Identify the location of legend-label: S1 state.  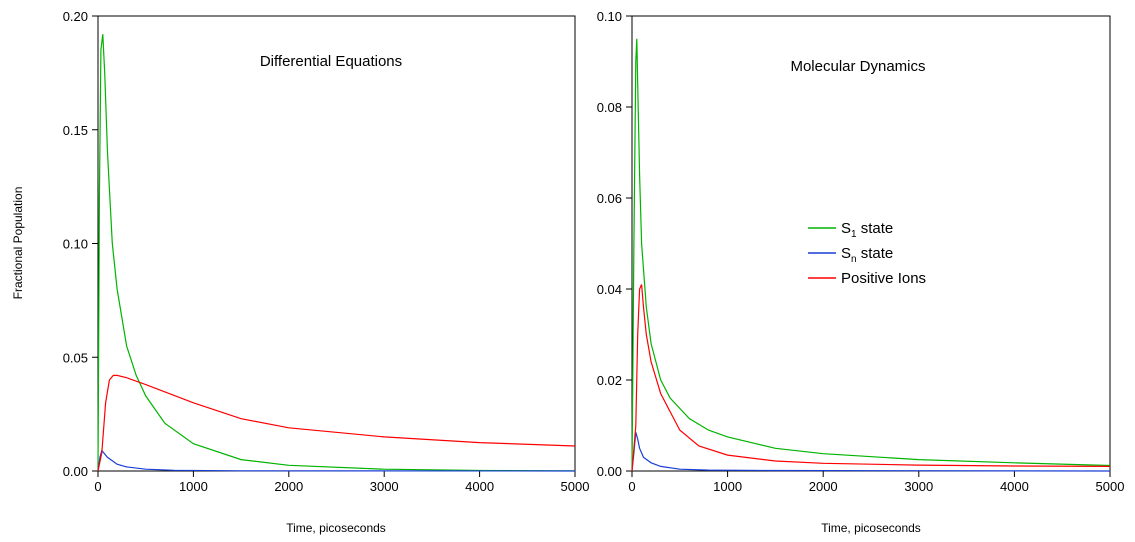
(867, 230).